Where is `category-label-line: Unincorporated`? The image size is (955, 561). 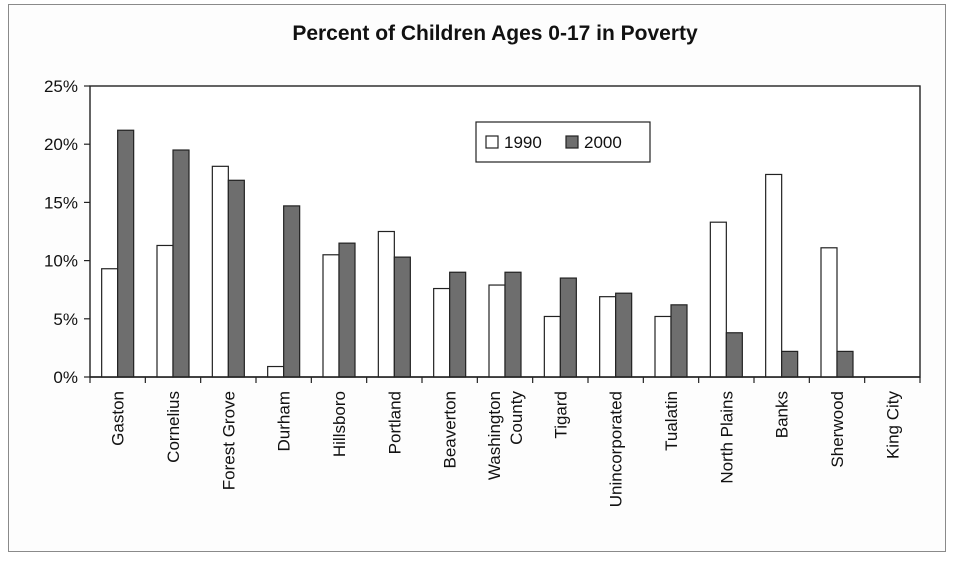 category-label-line: Unincorporated is located at coordinates (616, 449).